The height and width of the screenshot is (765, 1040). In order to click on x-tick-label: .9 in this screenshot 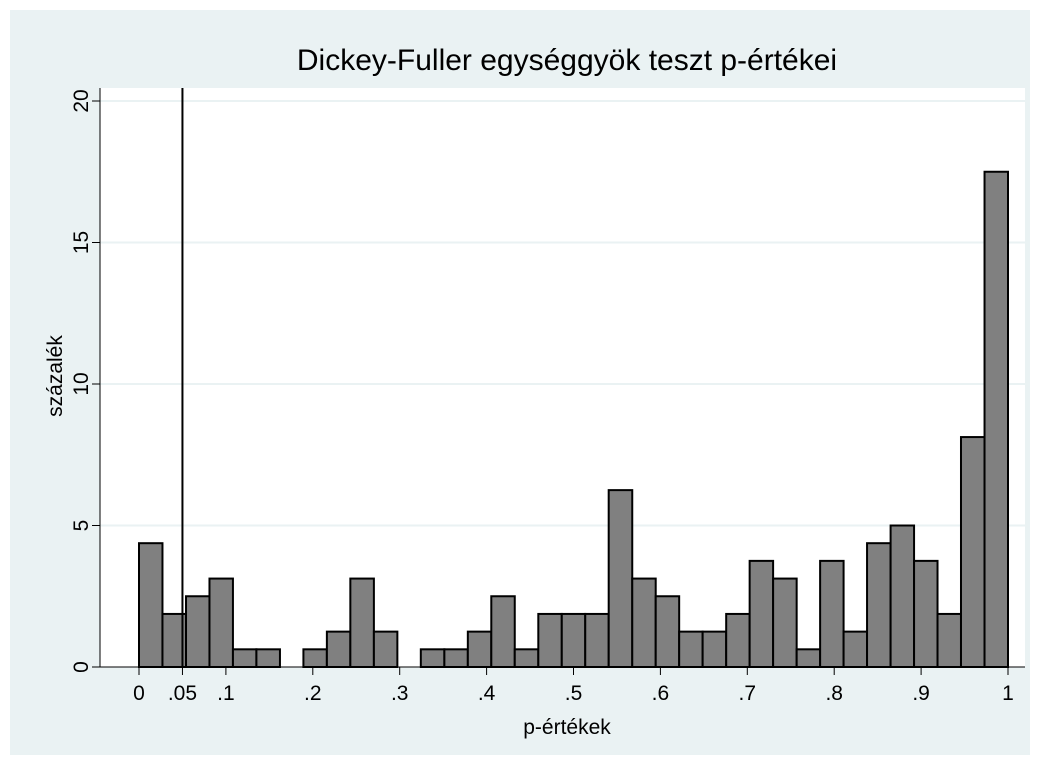, I will do `click(921, 693)`.